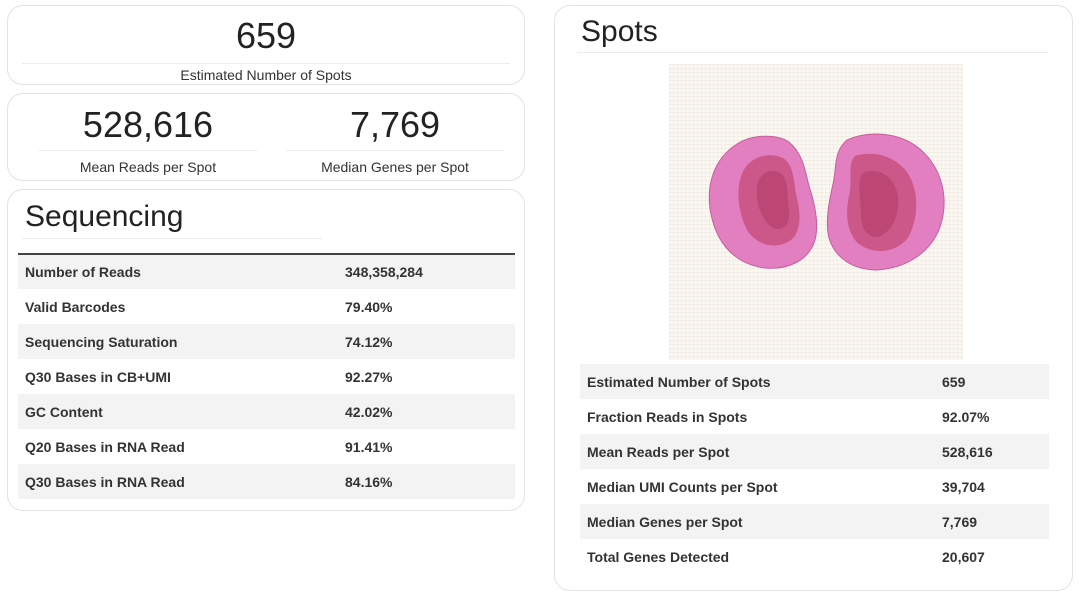 This screenshot has width=1080, height=595. I want to click on mean-reads-label: Mean Reads per Spot, so click(148, 167).